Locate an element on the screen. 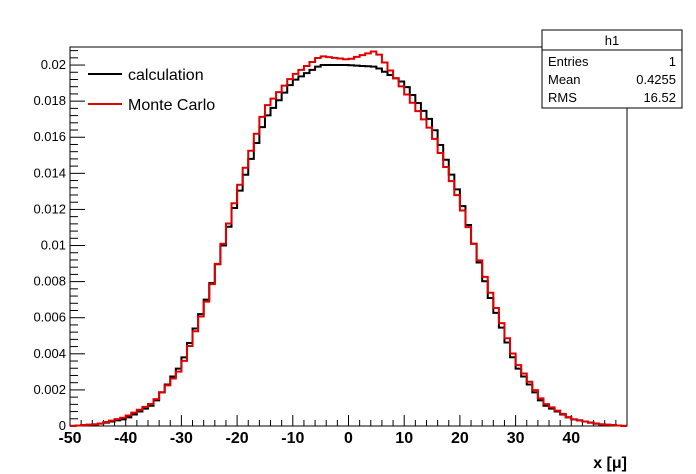 The image size is (696, 474). x-tick-label: -30 is located at coordinates (181, 438).